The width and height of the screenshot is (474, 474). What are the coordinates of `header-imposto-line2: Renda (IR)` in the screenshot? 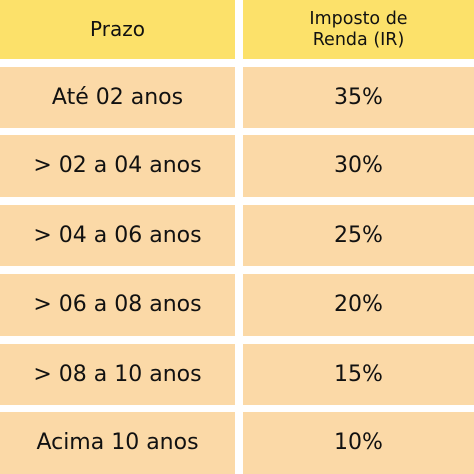 It's located at (358, 39).